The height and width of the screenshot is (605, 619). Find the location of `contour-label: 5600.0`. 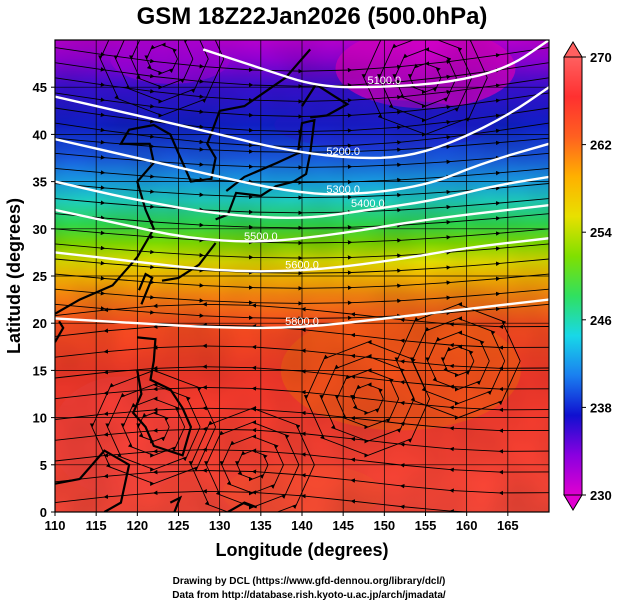

contour-label: 5600.0 is located at coordinates (302, 265).